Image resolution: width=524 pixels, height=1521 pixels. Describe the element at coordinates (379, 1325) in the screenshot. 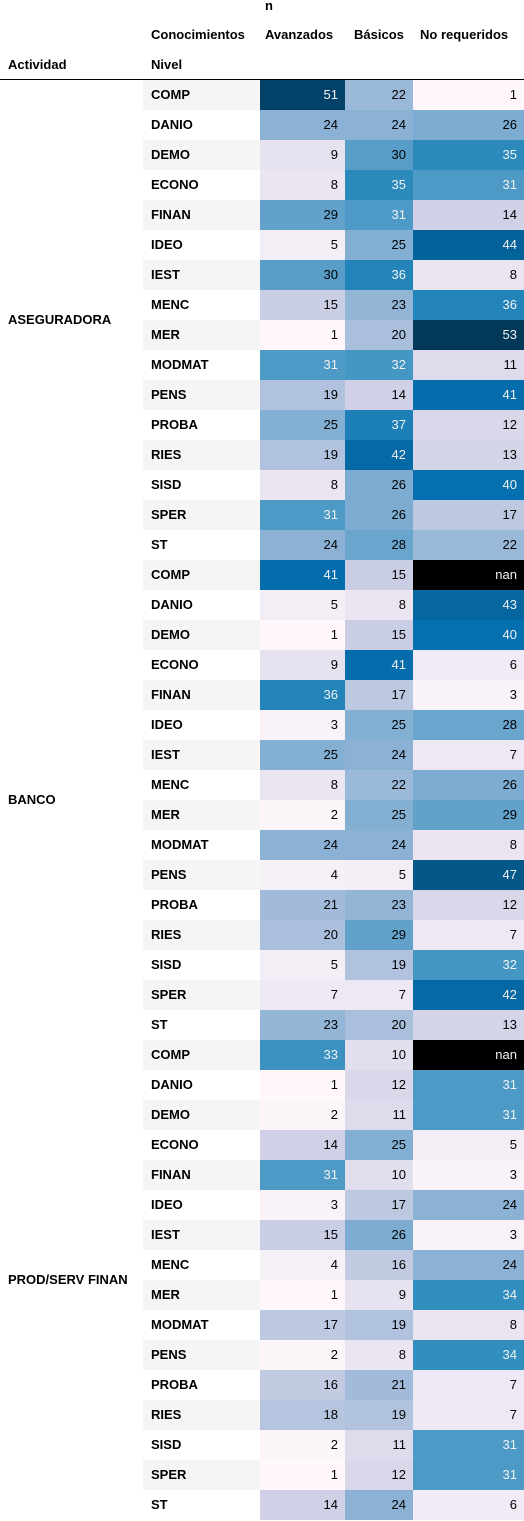

I see `heatmap-cell: 19` at that location.